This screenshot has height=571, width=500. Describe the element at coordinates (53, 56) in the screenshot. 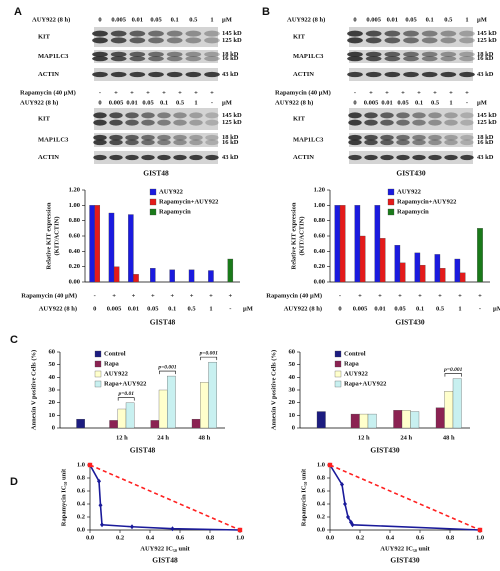

I see `blot-label: MAP1LC3` at that location.